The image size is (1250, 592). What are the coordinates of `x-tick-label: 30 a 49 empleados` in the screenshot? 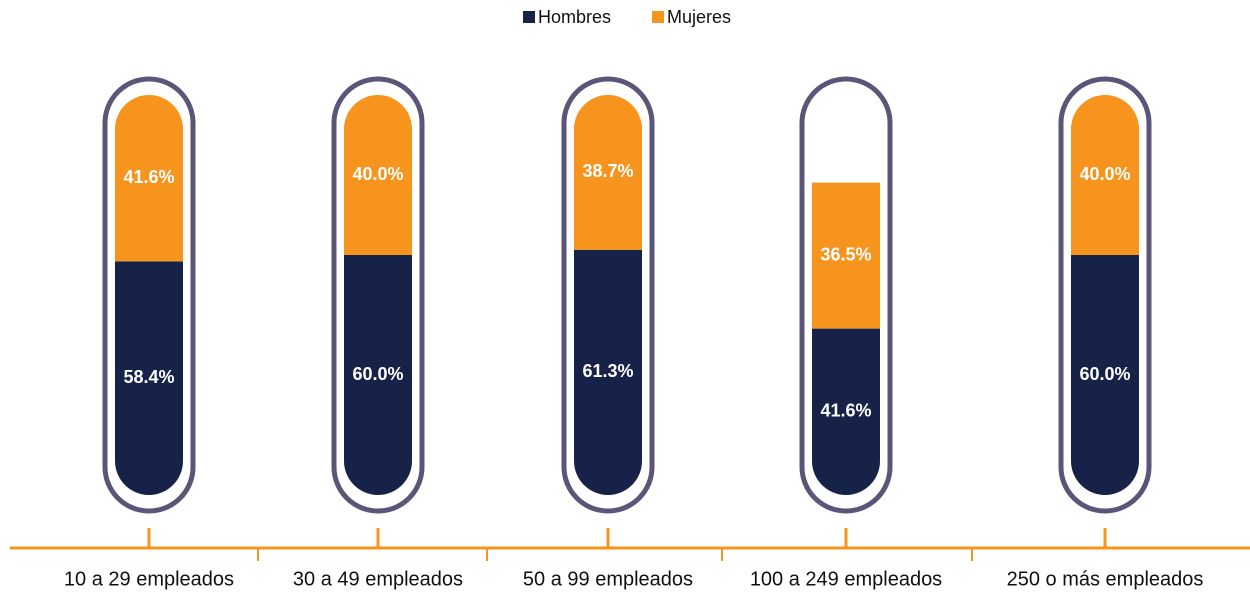 It's located at (378, 579).